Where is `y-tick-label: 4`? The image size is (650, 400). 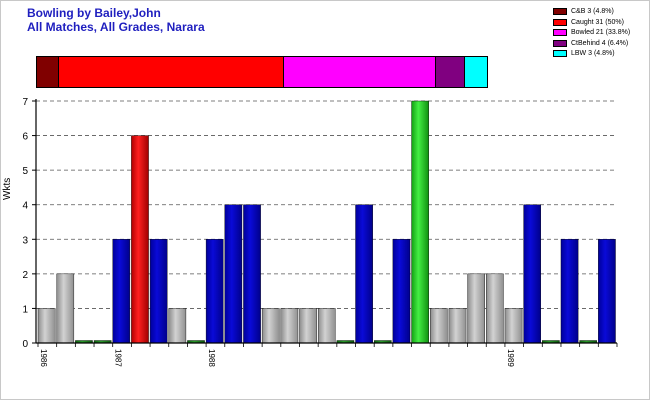 y-tick-label: 4 is located at coordinates (25, 206).